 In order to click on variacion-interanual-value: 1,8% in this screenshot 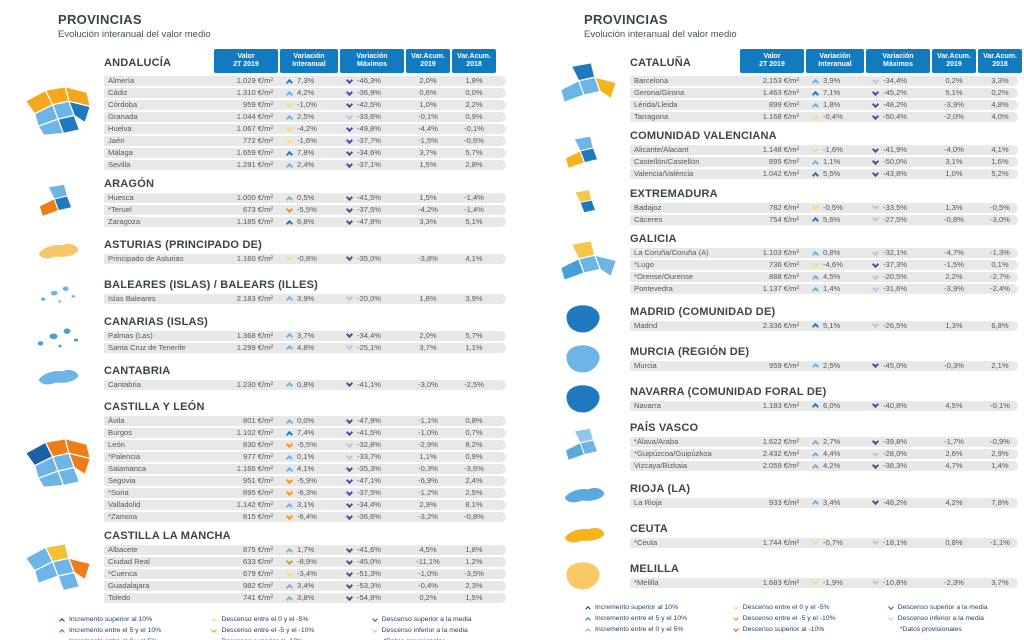, I will do `click(832, 104)`.